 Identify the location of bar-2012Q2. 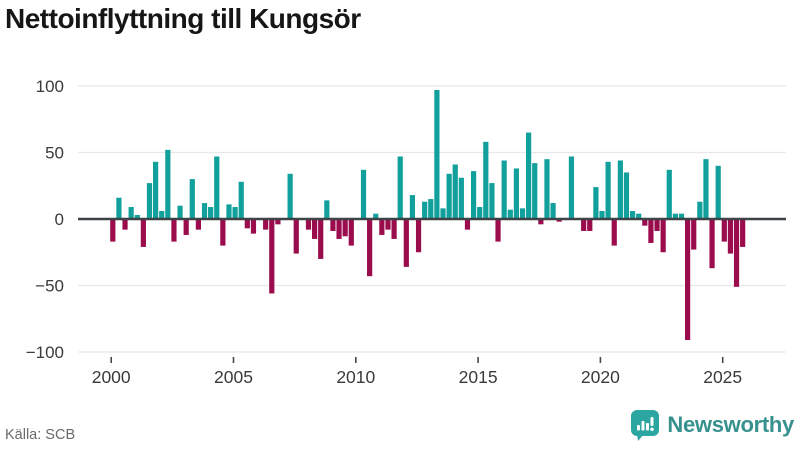
(412, 207).